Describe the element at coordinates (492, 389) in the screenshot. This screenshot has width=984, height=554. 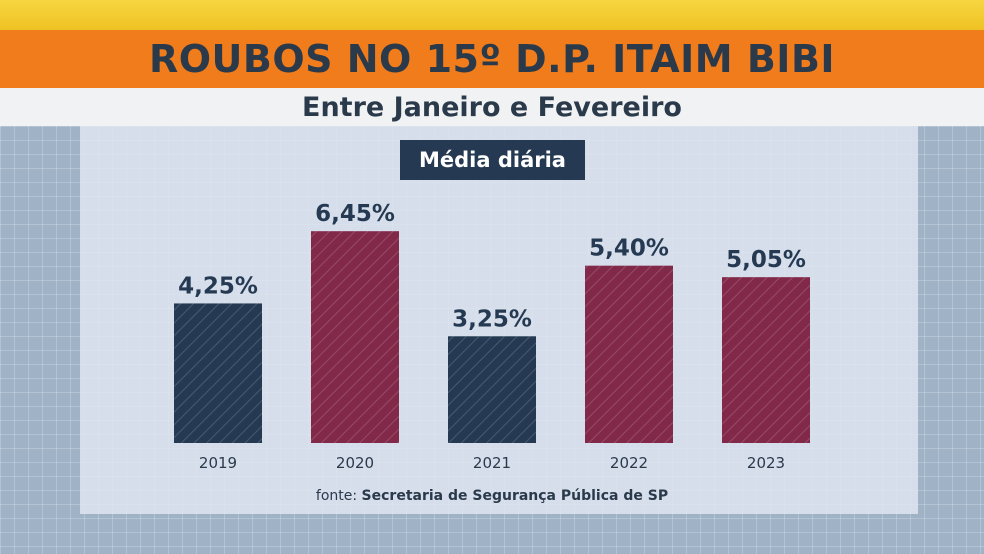
I see `bar-hatch-2021` at that location.